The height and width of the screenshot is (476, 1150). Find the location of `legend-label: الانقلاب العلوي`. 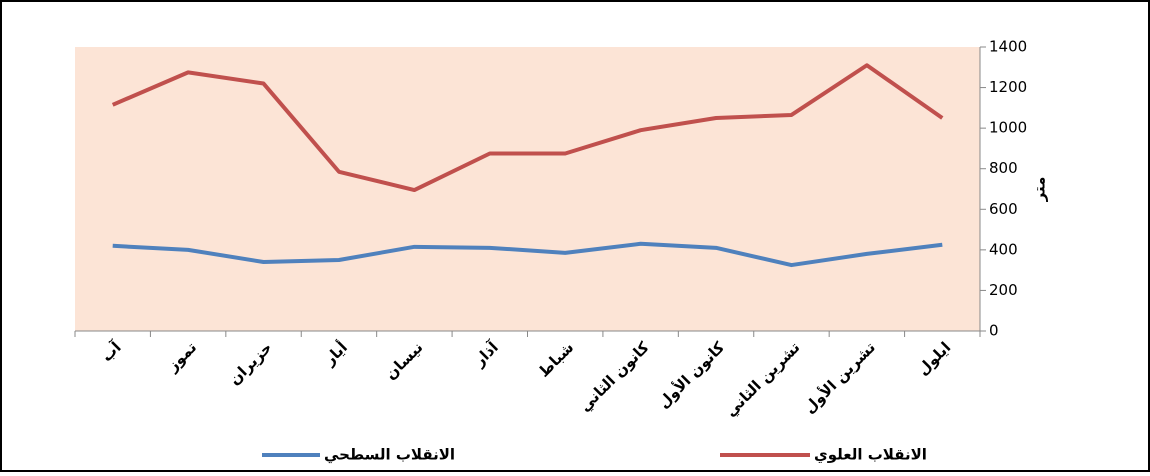

legend-label: الانقلاب العلوي is located at coordinates (870, 455).